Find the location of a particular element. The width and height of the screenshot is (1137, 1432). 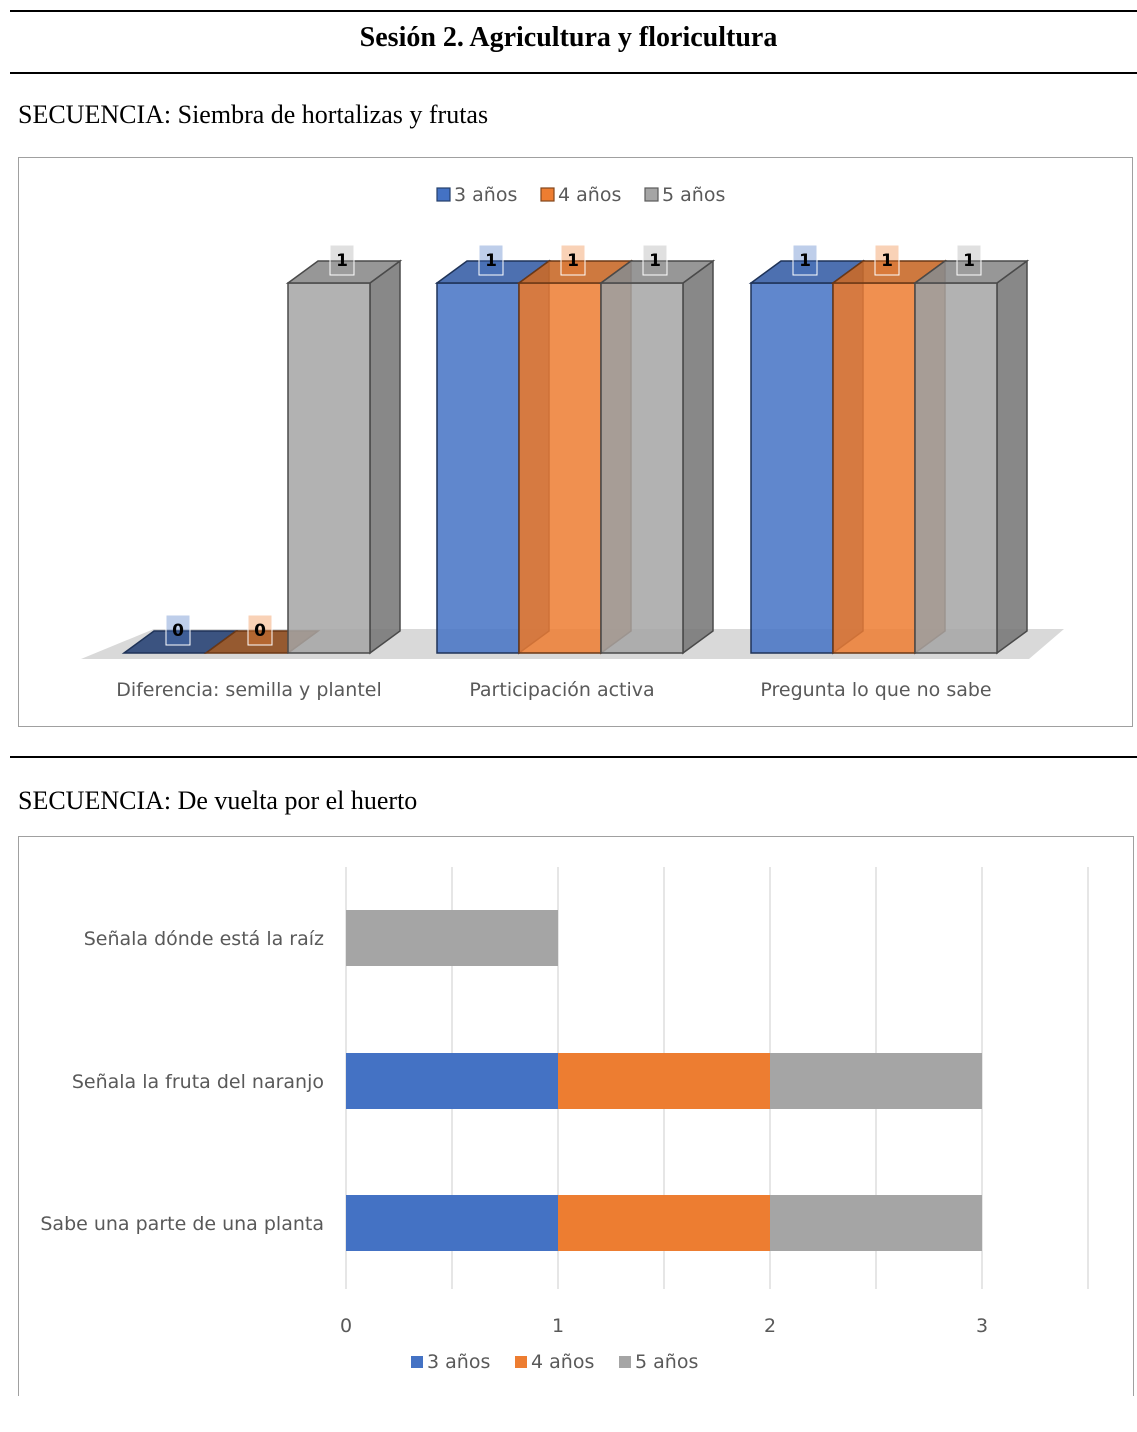

chart-1-legend: 3 años 4 años 5 años is located at coordinates (580, 195).